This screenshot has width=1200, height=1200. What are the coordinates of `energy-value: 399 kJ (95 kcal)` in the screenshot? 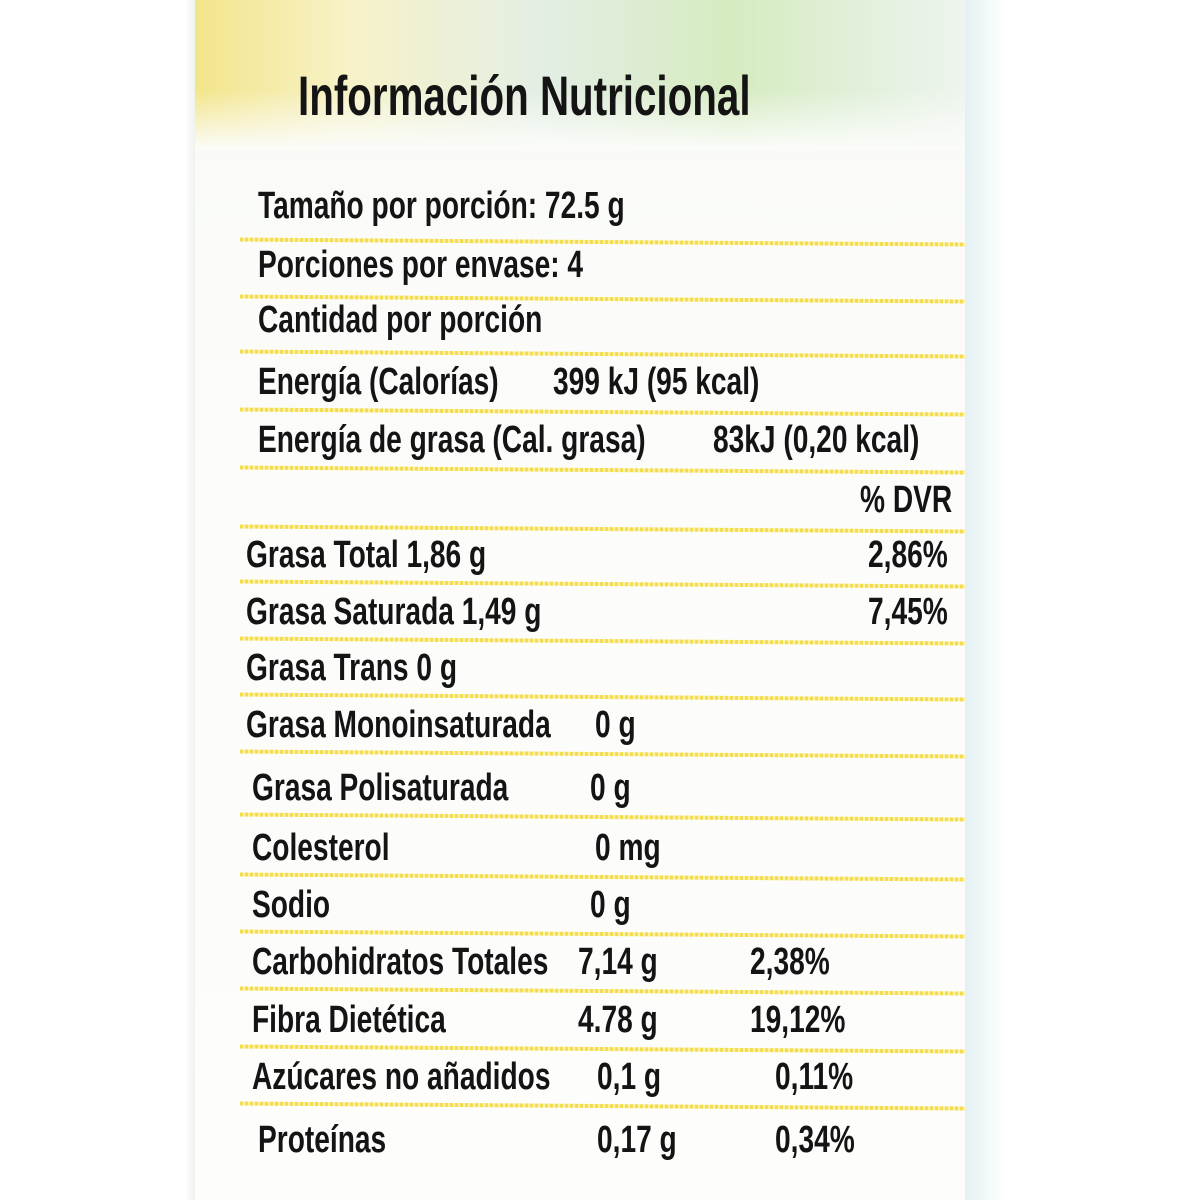 It's located at (656, 382).